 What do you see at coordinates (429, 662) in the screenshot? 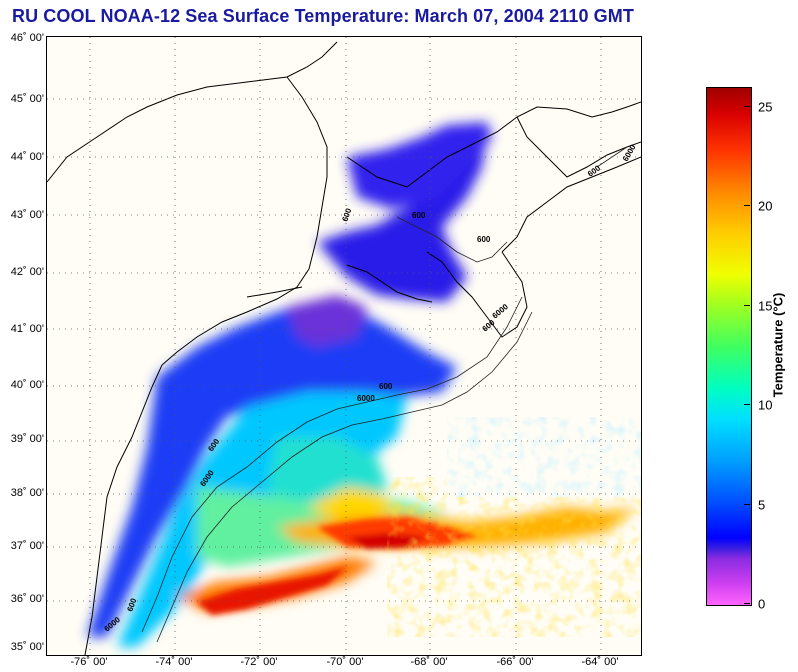
I see `lon-label: -68˚ 00'` at bounding box center [429, 662].